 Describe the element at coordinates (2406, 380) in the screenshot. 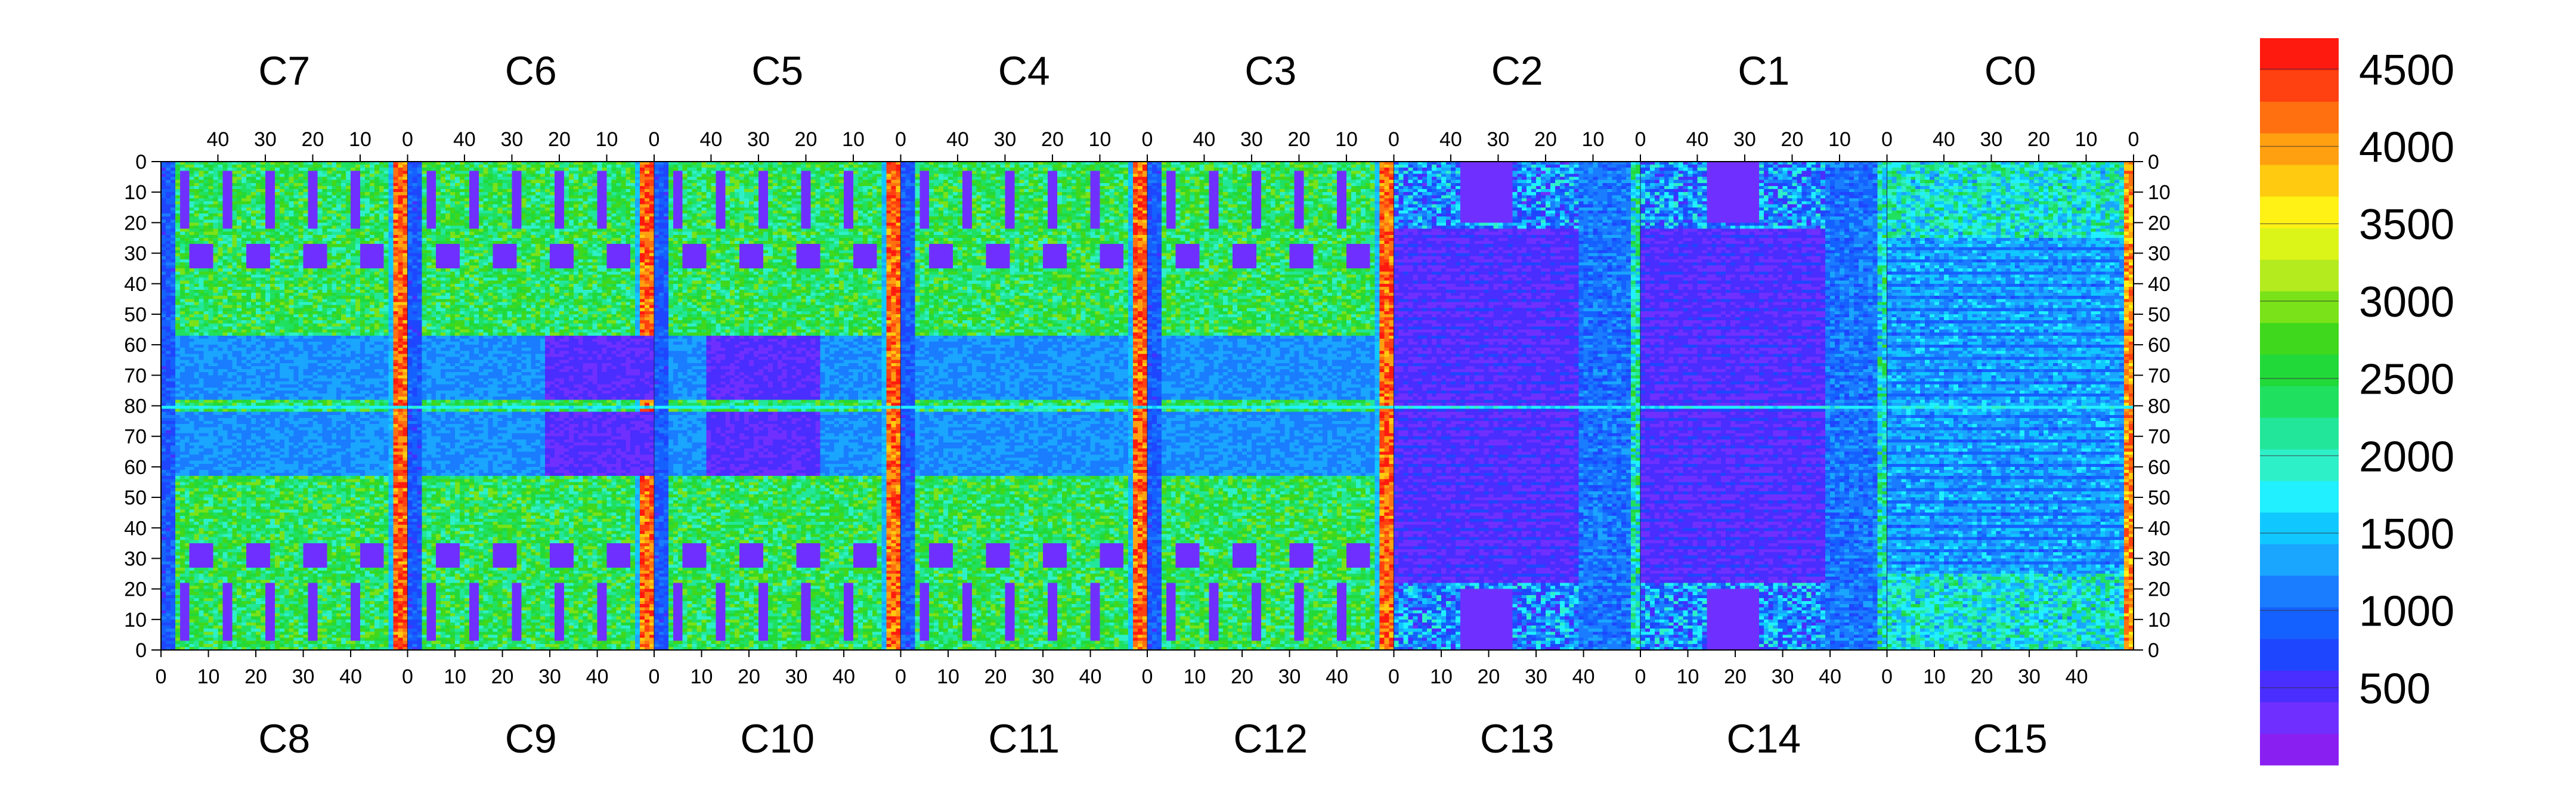

I see `colorbar-tick-label: 2500` at that location.